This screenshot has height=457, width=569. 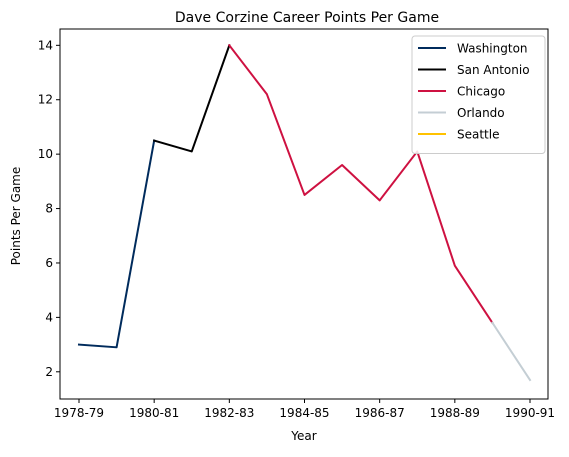 I want to click on x-tick-label: 1986-87, so click(x=380, y=413).